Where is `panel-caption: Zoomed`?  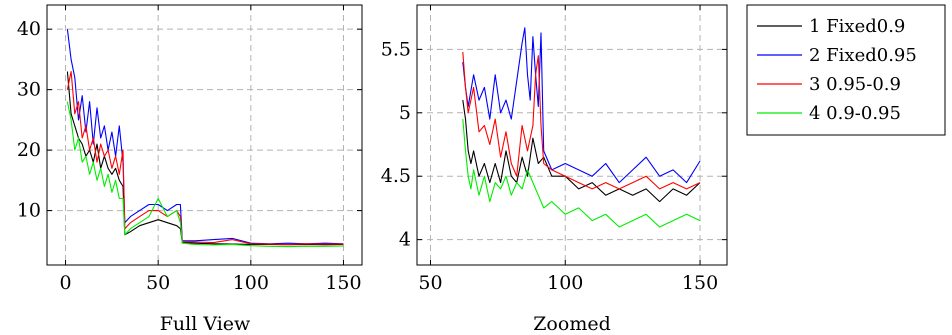
panel-caption: Zoomed is located at coordinates (572, 324).